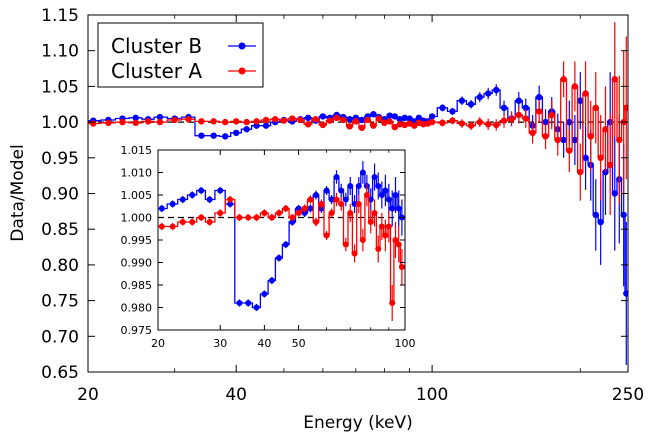 This screenshot has width=651, height=437. Describe the element at coordinates (137, 172) in the screenshot. I see `inset-ytick-label: 1.010` at that location.